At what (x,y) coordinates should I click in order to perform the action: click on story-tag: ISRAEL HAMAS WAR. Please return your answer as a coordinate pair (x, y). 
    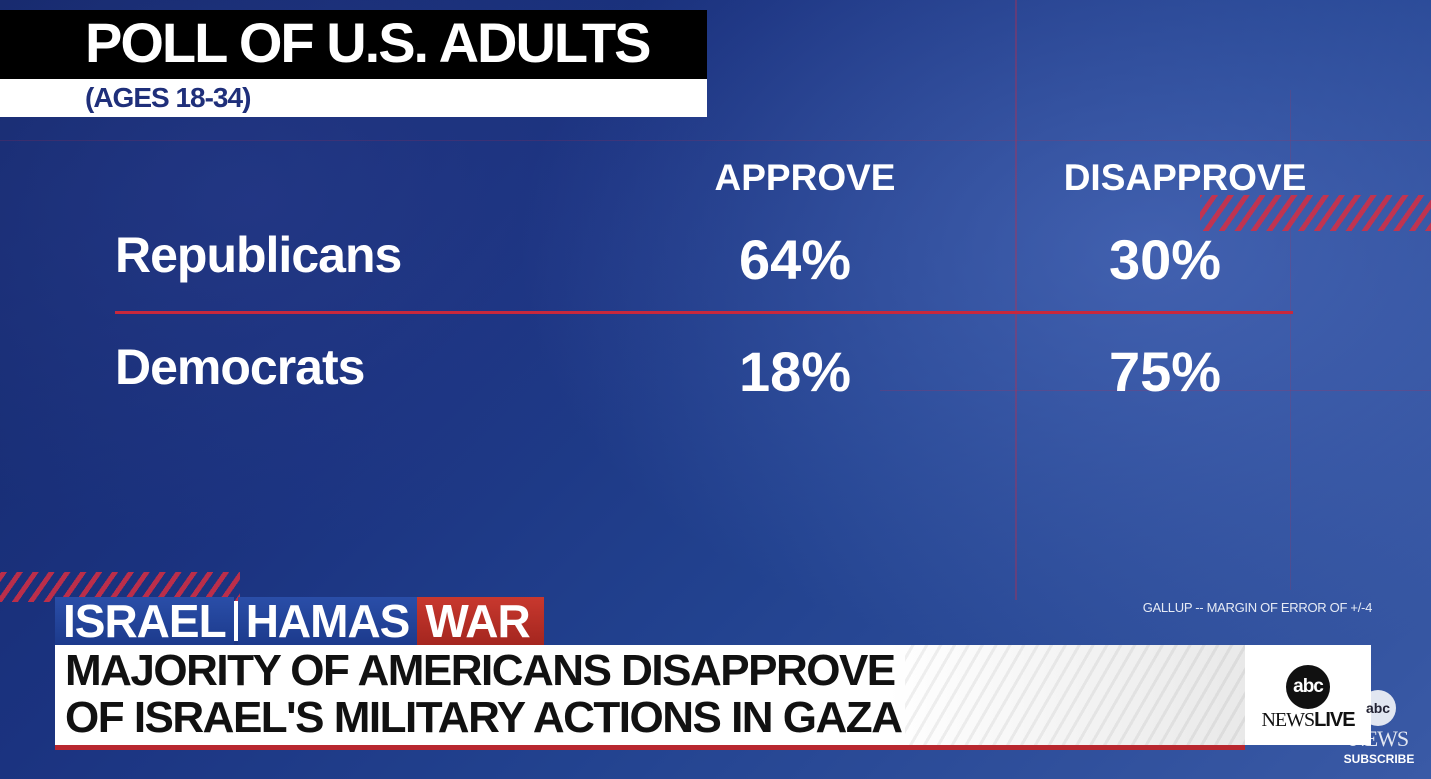
    Looking at the image, I should click on (299, 621).